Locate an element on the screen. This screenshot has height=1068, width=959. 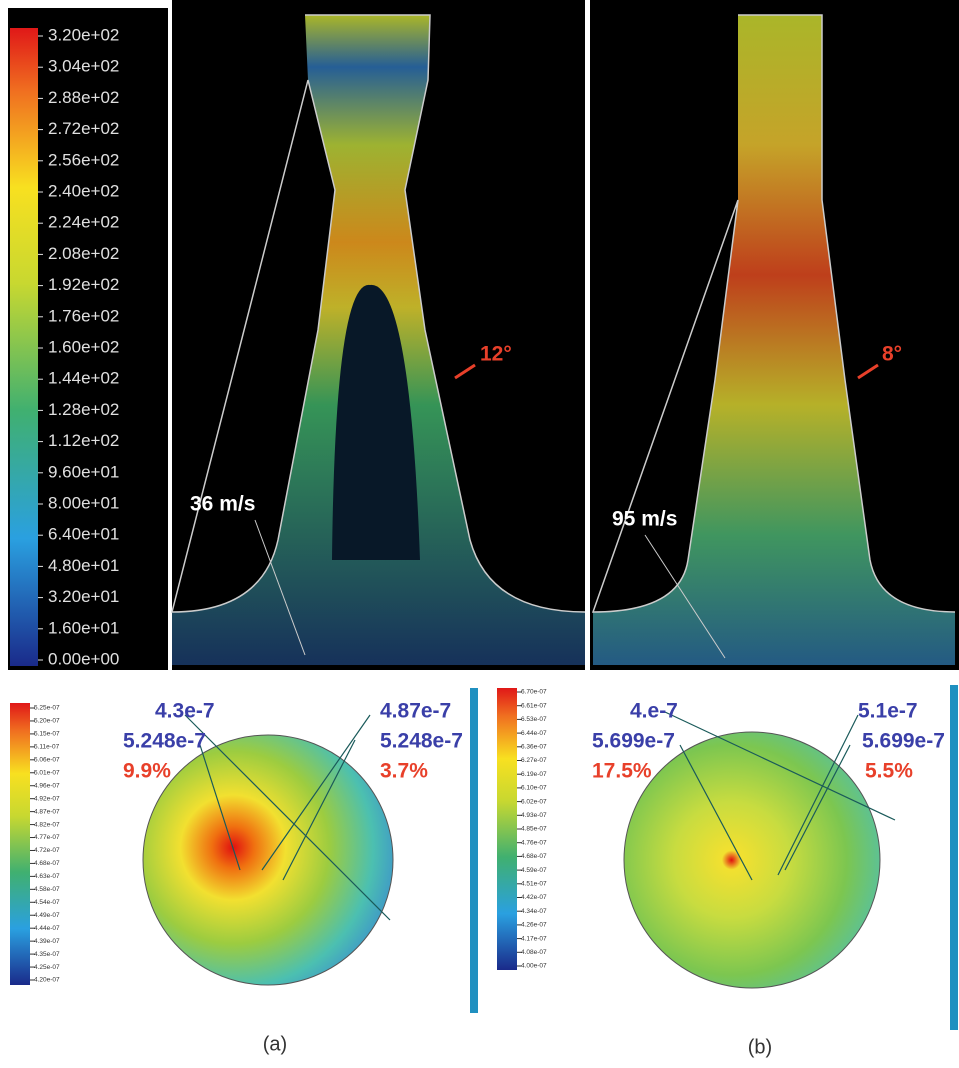
colorbar-label: 2.88e+02 is located at coordinates (83, 97).